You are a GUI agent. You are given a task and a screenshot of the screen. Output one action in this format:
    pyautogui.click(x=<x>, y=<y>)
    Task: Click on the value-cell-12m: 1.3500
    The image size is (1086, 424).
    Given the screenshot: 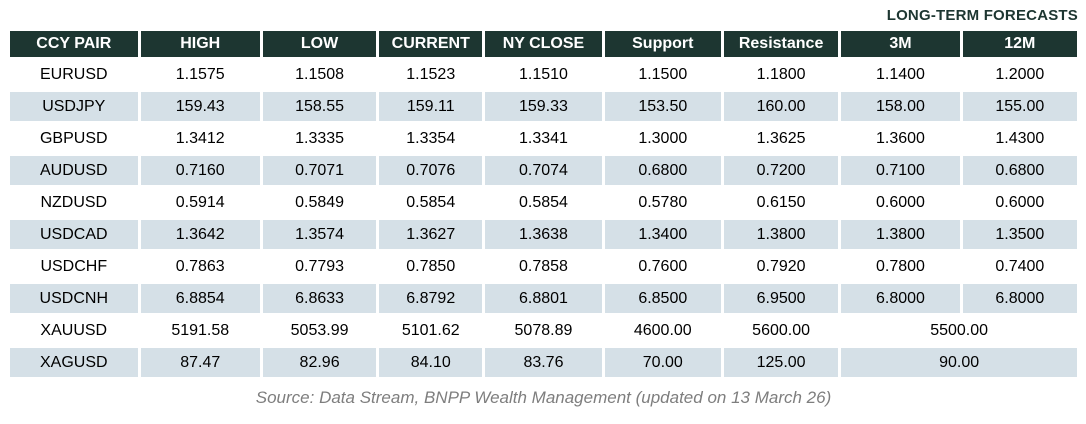 What is the action you would take?
    pyautogui.click(x=1020, y=234)
    